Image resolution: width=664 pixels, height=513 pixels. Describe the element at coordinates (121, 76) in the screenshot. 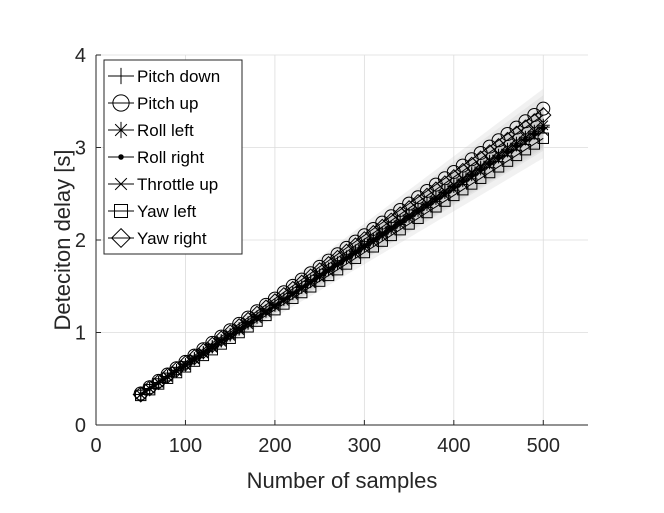

I see `plus-marker` at that location.